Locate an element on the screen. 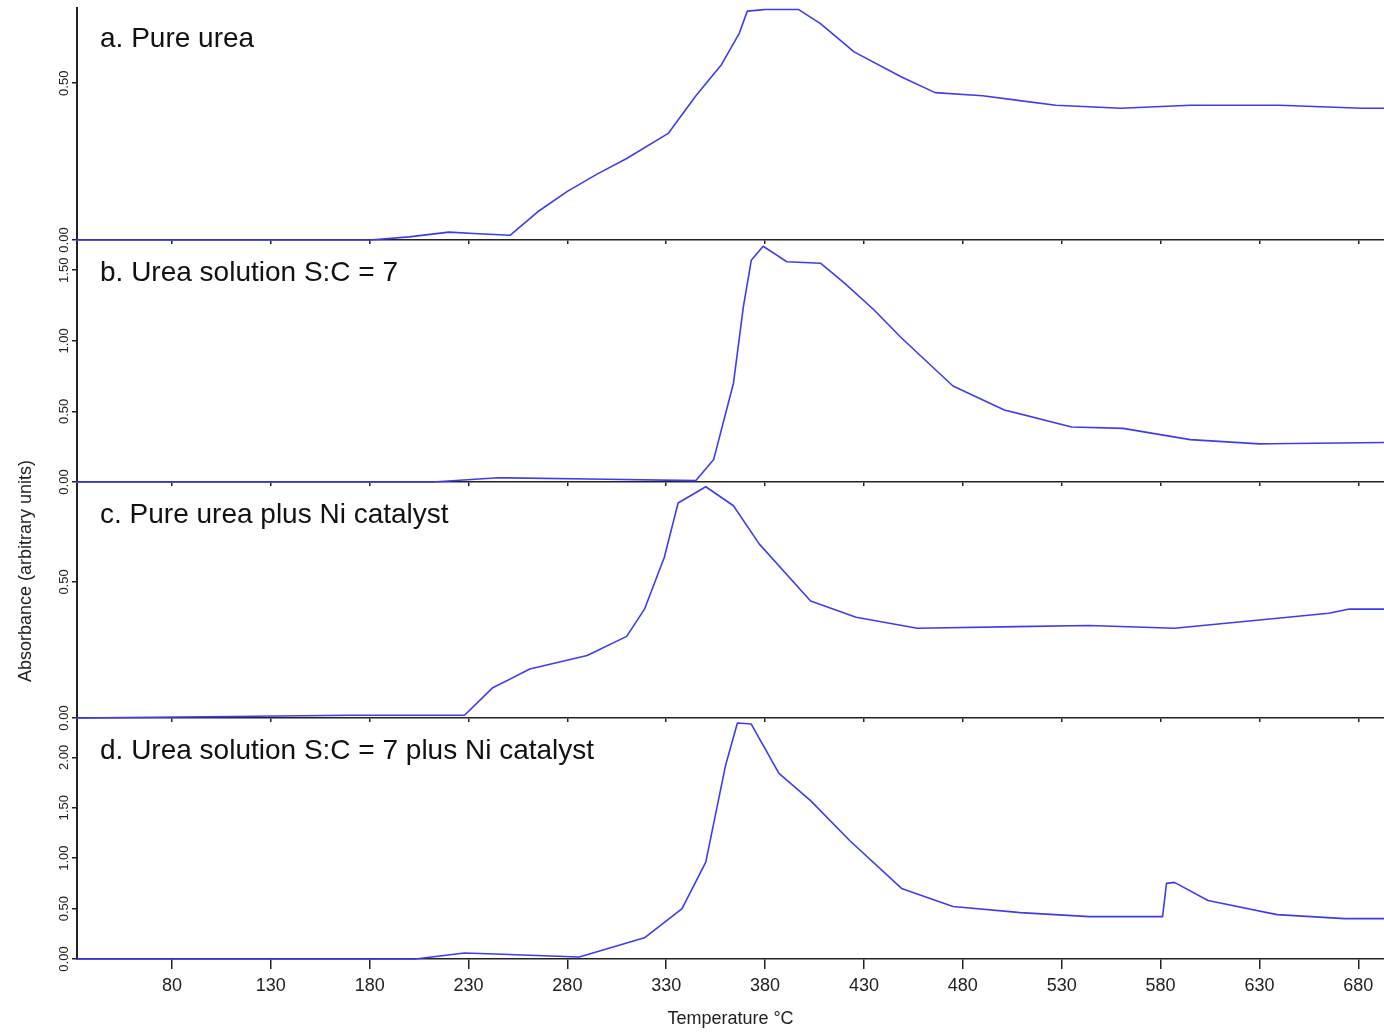  text: a. Pure urea is located at coordinates (177, 37).